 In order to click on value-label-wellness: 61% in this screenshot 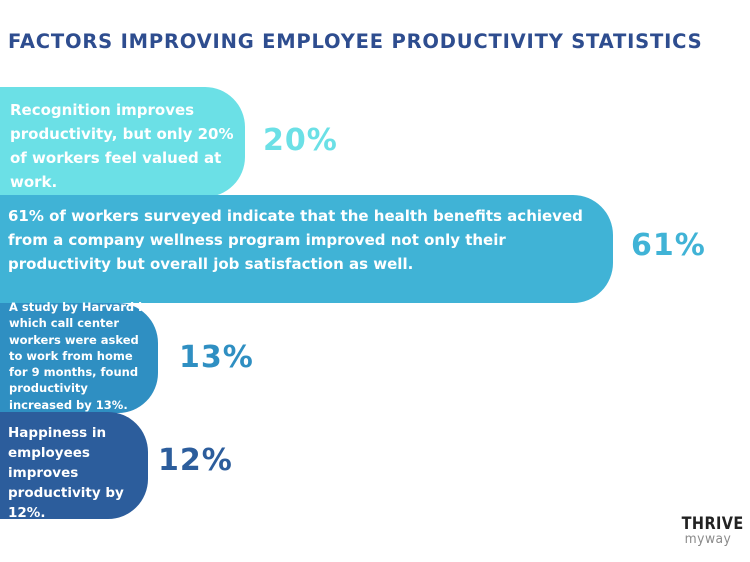, I will do `click(668, 245)`.